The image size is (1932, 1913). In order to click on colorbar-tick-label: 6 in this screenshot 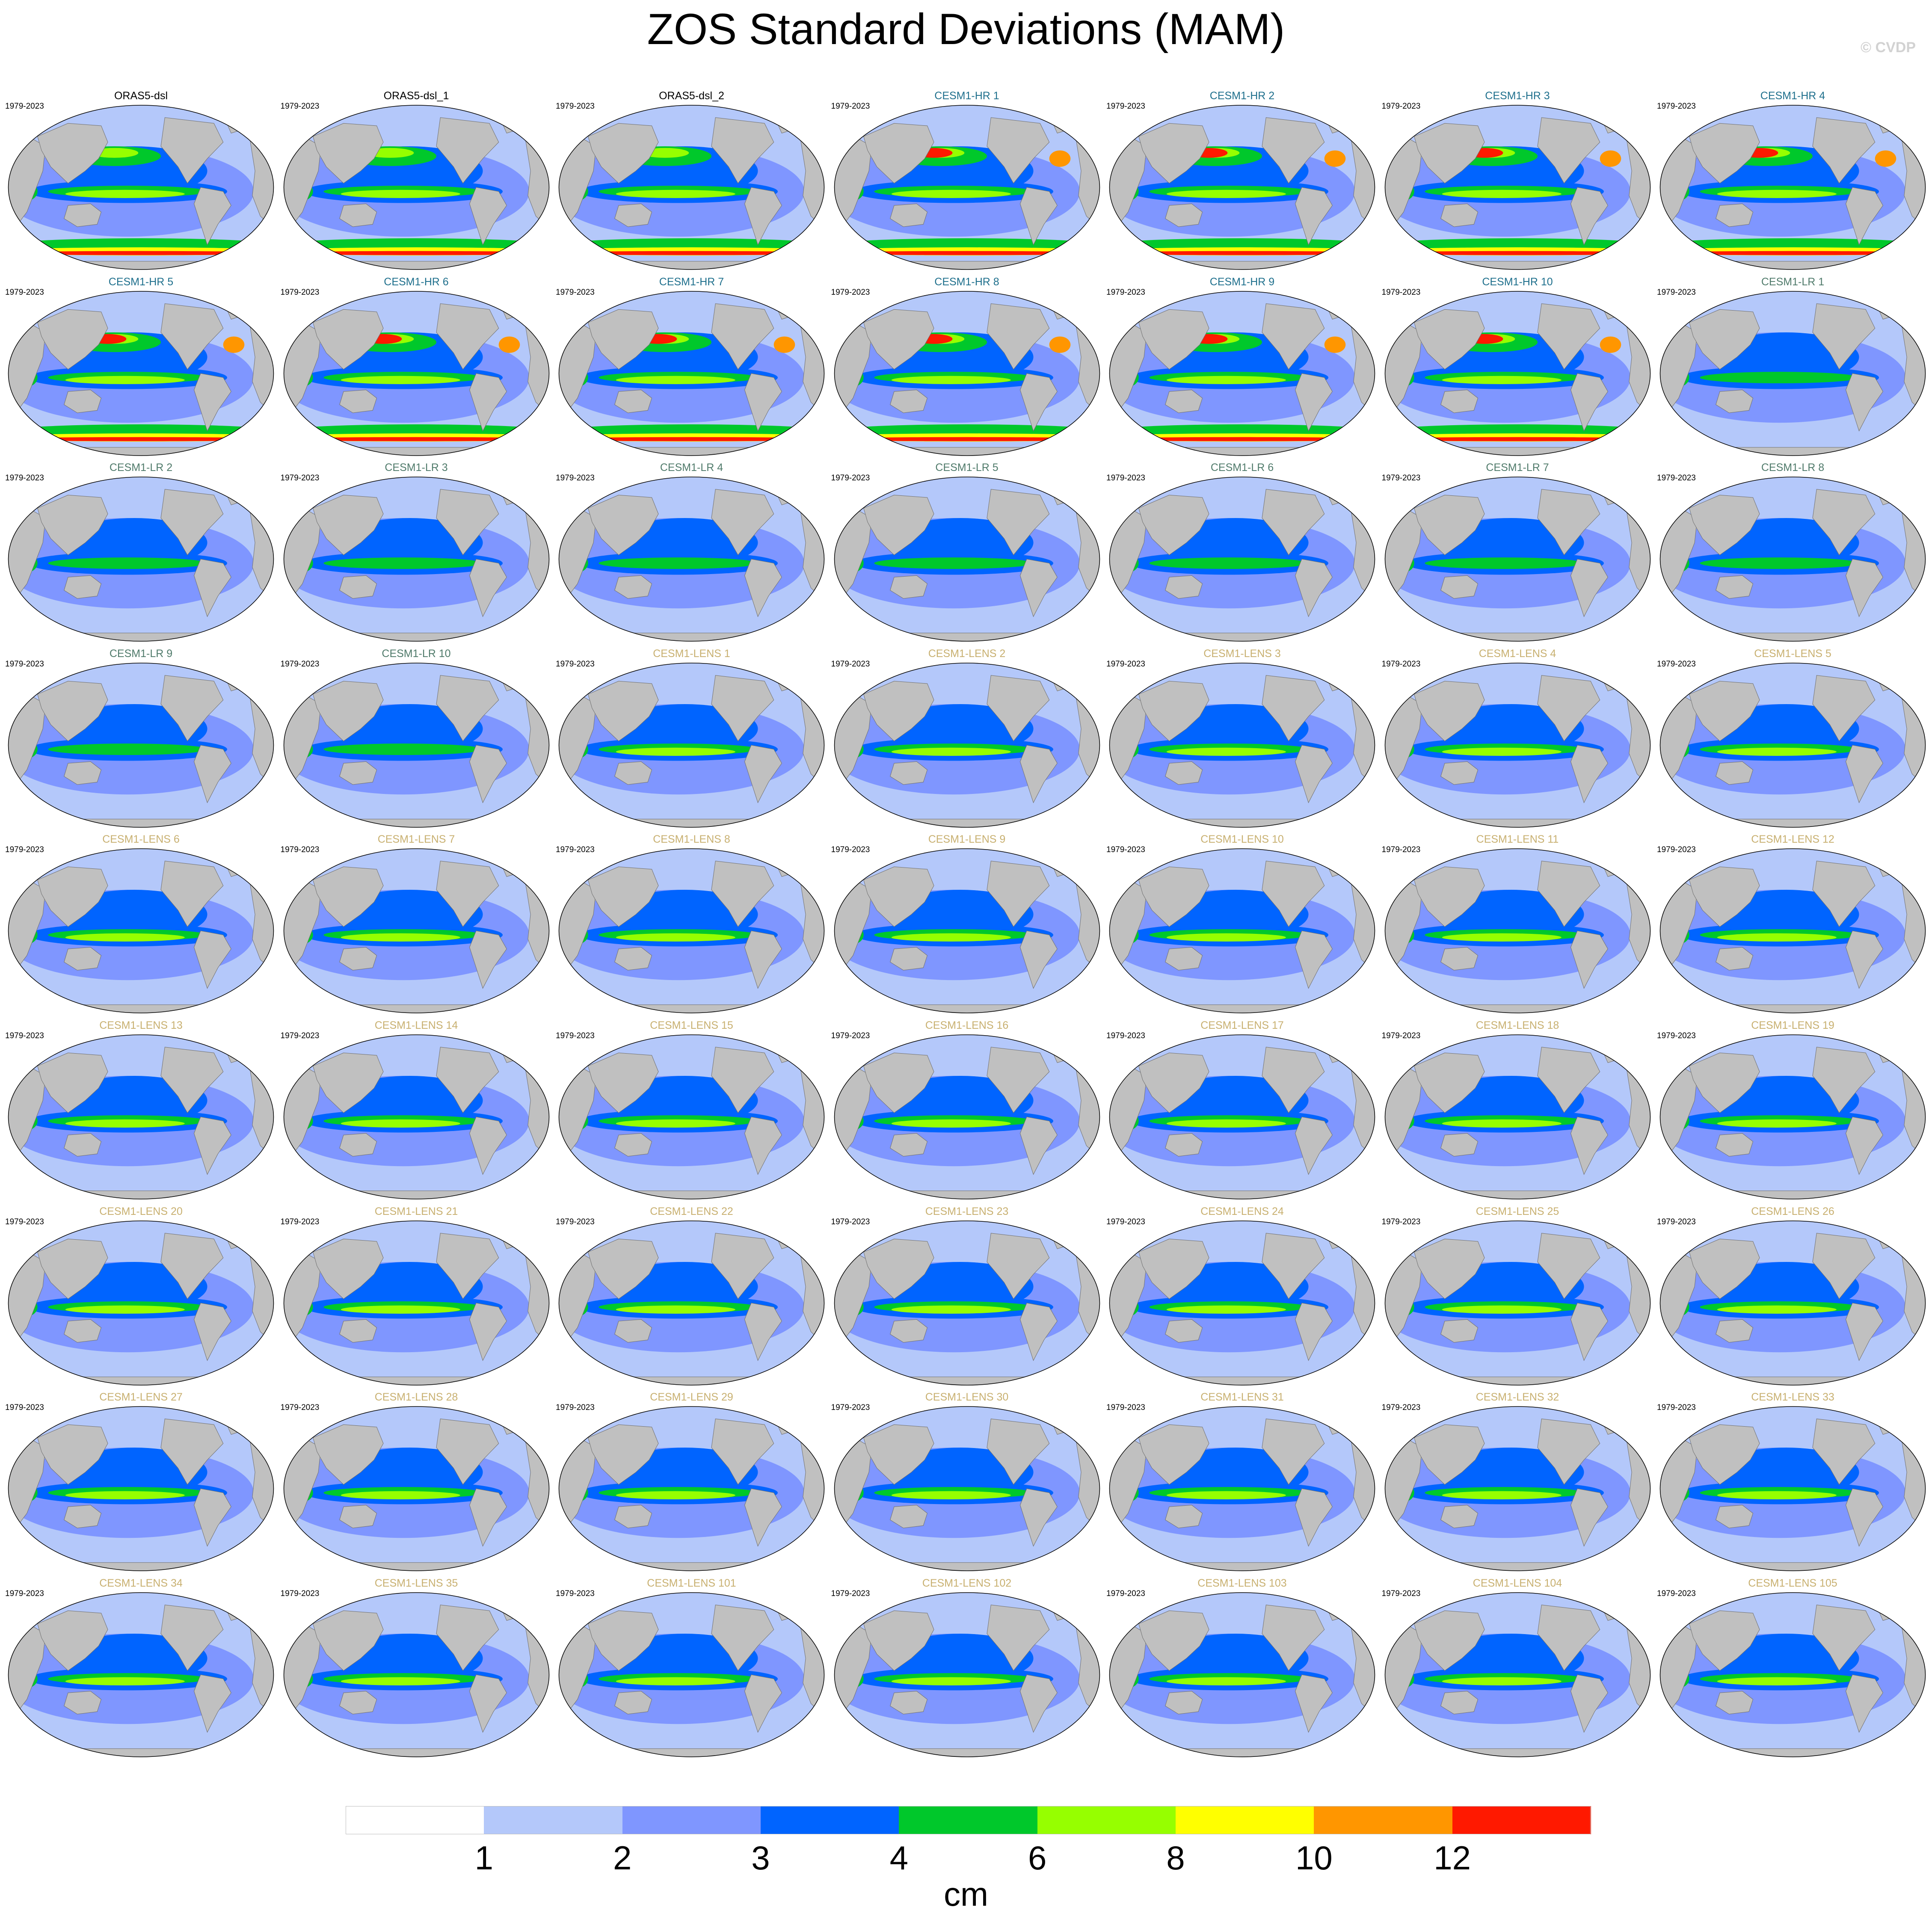, I will do `click(1037, 1858)`.